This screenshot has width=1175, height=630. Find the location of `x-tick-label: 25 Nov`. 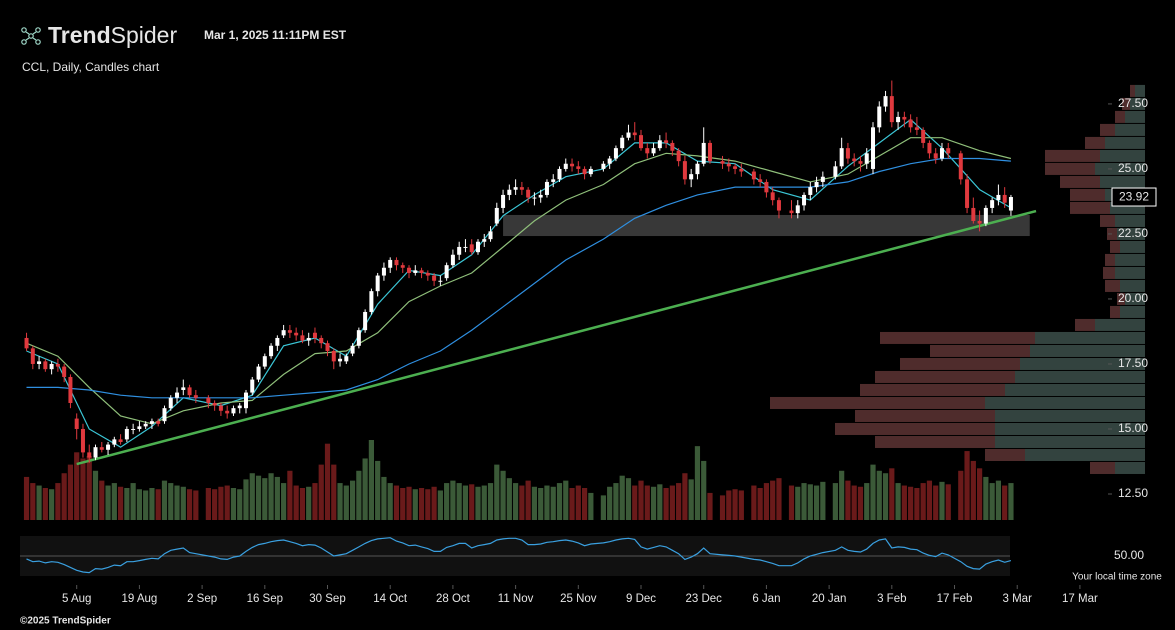

x-tick-label: 25 Nov is located at coordinates (578, 599).